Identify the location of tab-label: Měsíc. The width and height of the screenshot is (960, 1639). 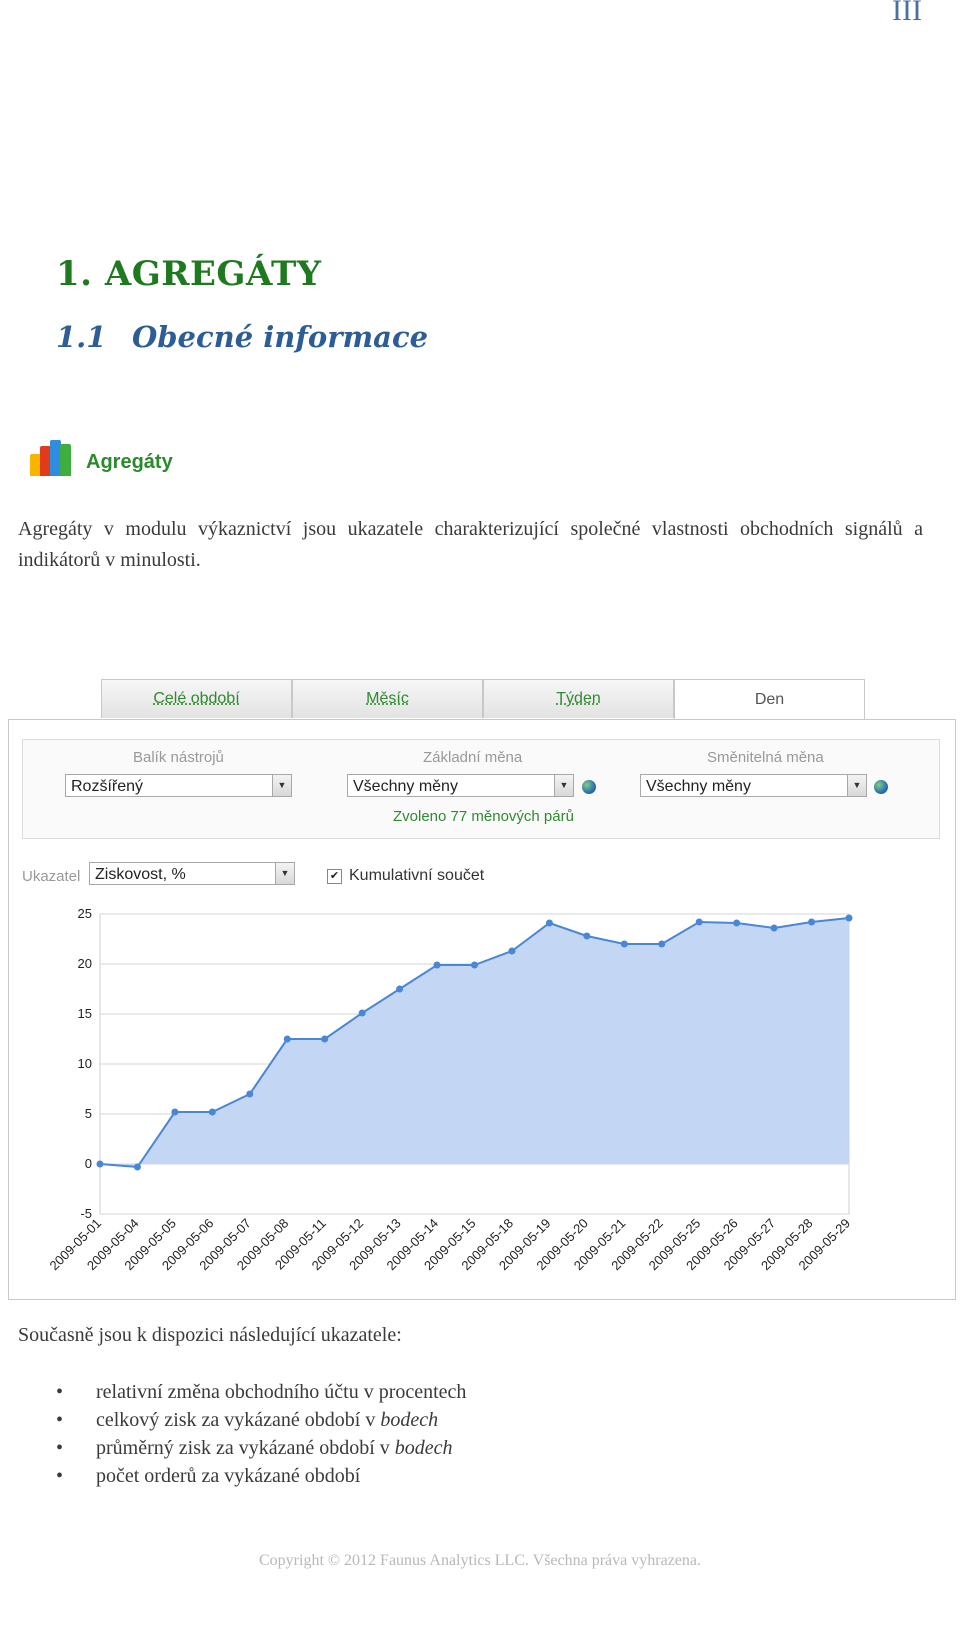
(387, 698).